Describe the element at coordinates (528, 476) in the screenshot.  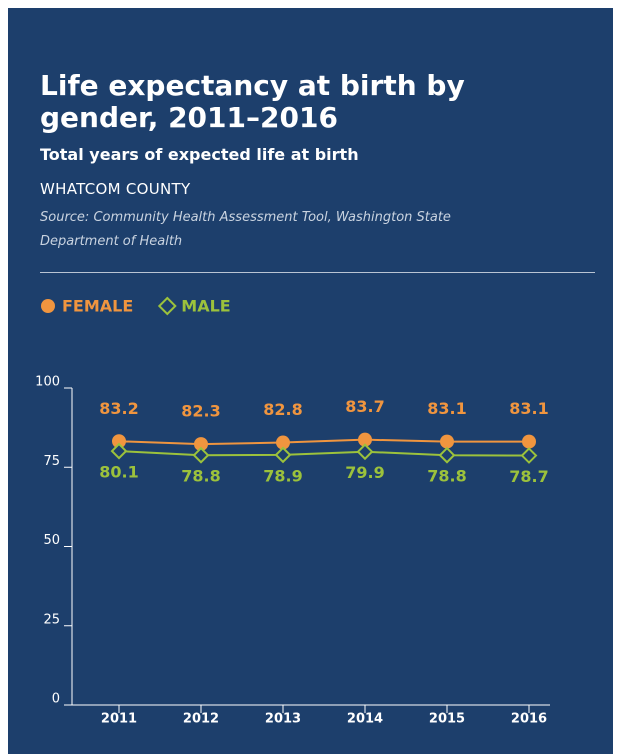
I see `value-label: 78.7` at that location.